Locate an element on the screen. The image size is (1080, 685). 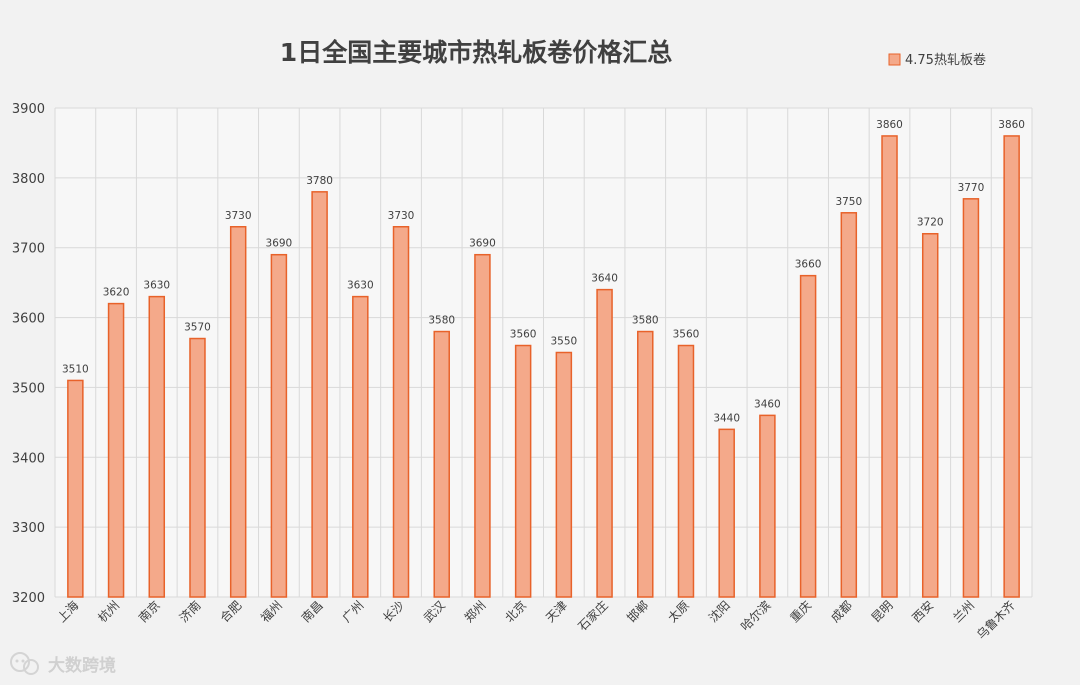
data-label: 3750 is located at coordinates (848, 202).